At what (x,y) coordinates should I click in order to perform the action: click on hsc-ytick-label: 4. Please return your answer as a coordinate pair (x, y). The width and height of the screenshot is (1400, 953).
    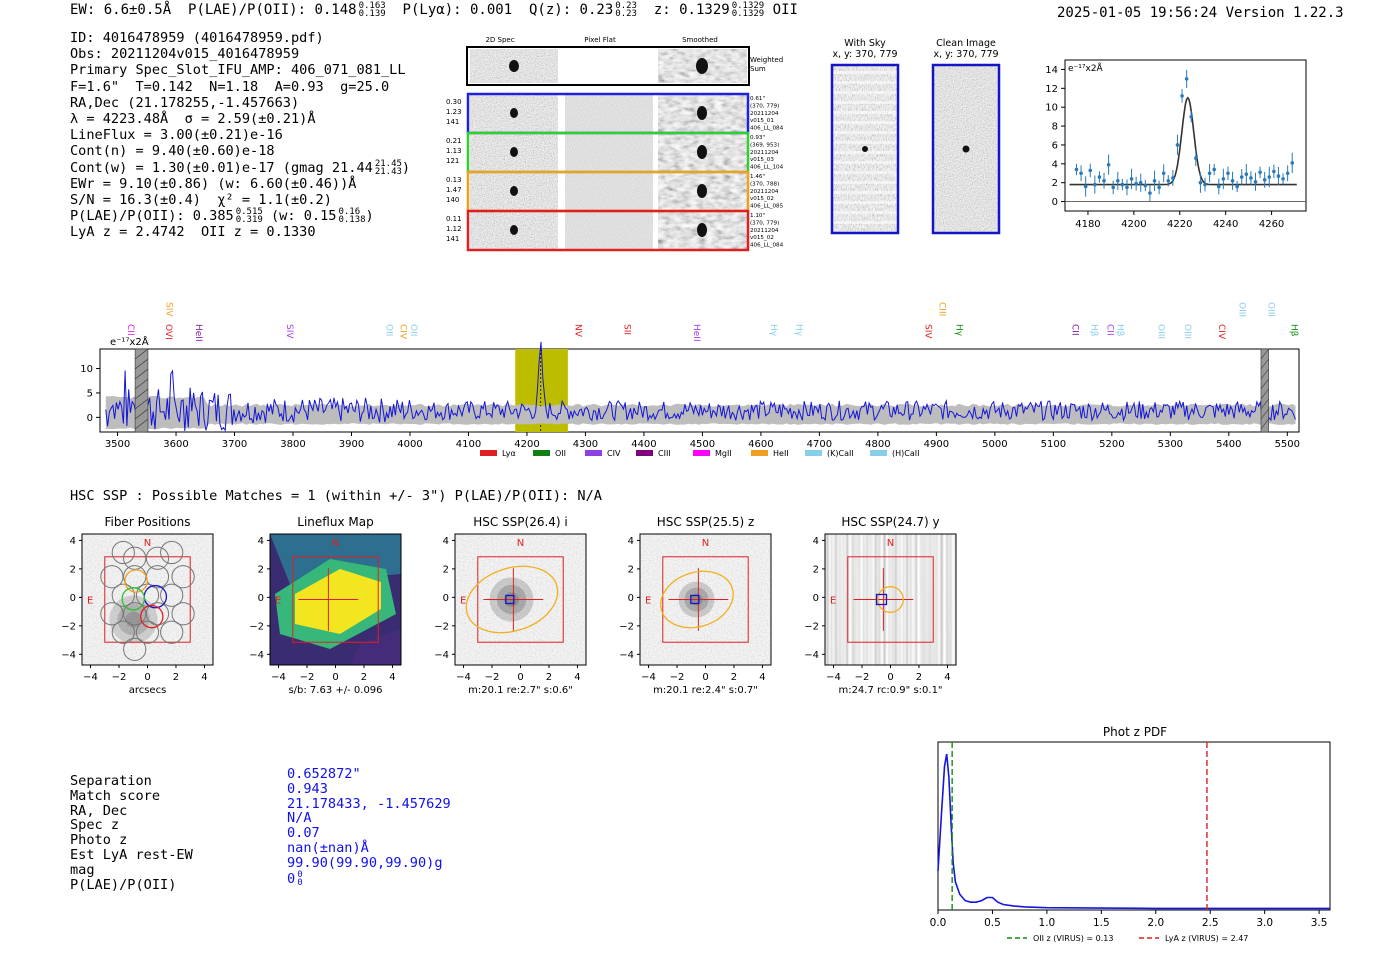
    Looking at the image, I should click on (446, 541).